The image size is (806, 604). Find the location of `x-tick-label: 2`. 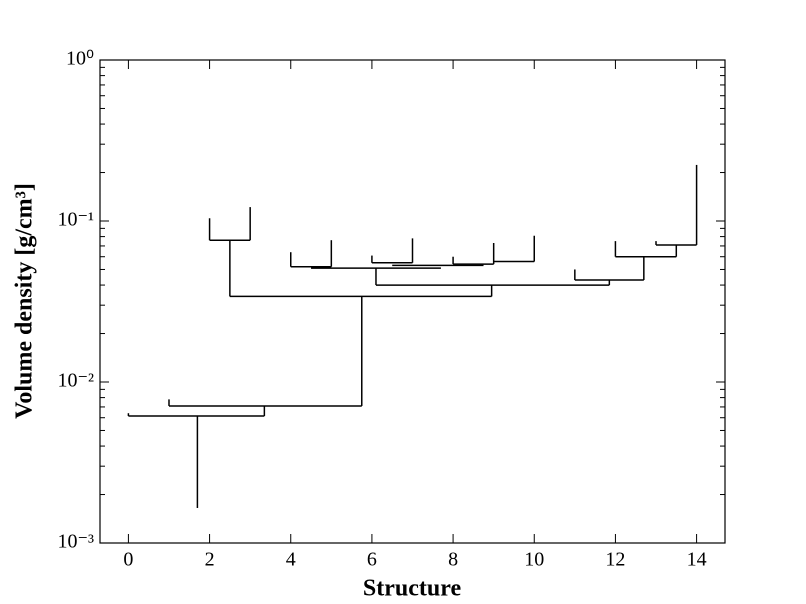

x-tick-label: 2 is located at coordinates (210, 560).